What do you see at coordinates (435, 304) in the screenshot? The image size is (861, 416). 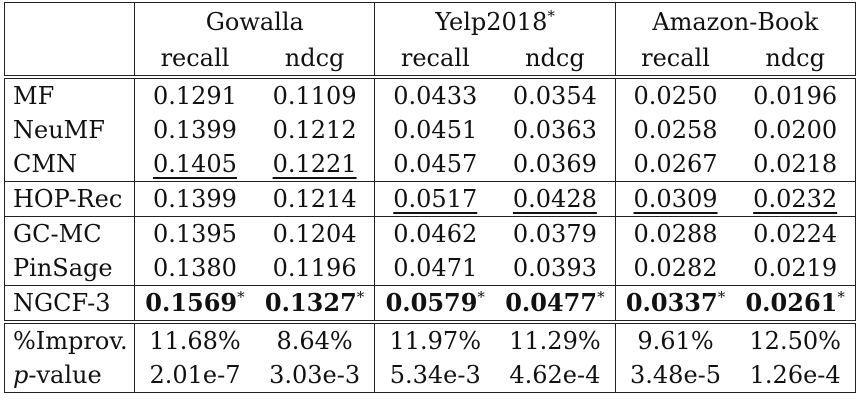 I see `metric-cell: 0.0579*` at bounding box center [435, 304].